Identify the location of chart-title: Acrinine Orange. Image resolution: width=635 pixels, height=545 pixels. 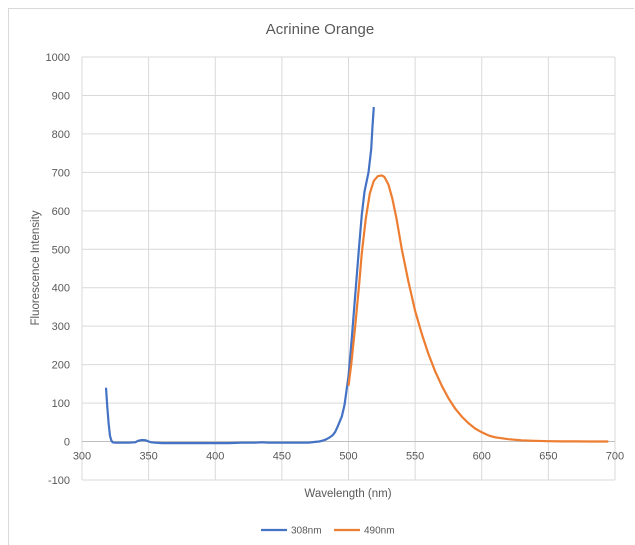
(320, 29).